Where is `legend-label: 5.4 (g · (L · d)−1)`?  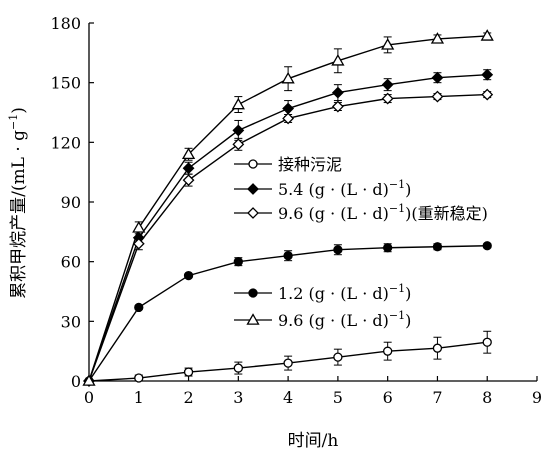
legend-label: 5.4 (g · (L · d)−1) is located at coordinates (344, 188).